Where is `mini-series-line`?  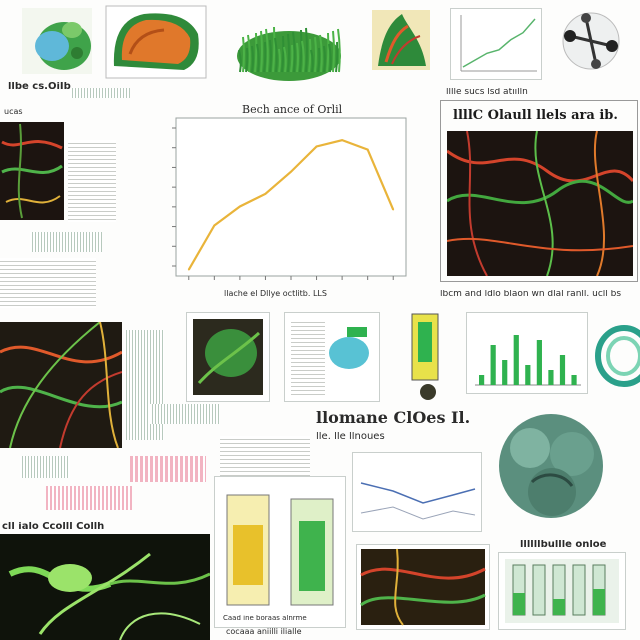 mini-series-line is located at coordinates (499, 43).